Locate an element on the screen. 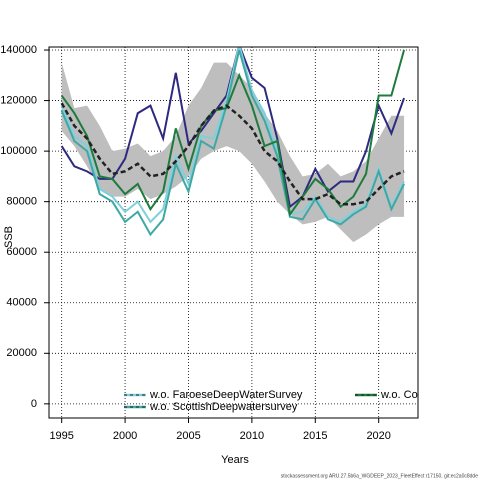 The image size is (480, 480). y-tick-label: 40000 is located at coordinates (21, 303).